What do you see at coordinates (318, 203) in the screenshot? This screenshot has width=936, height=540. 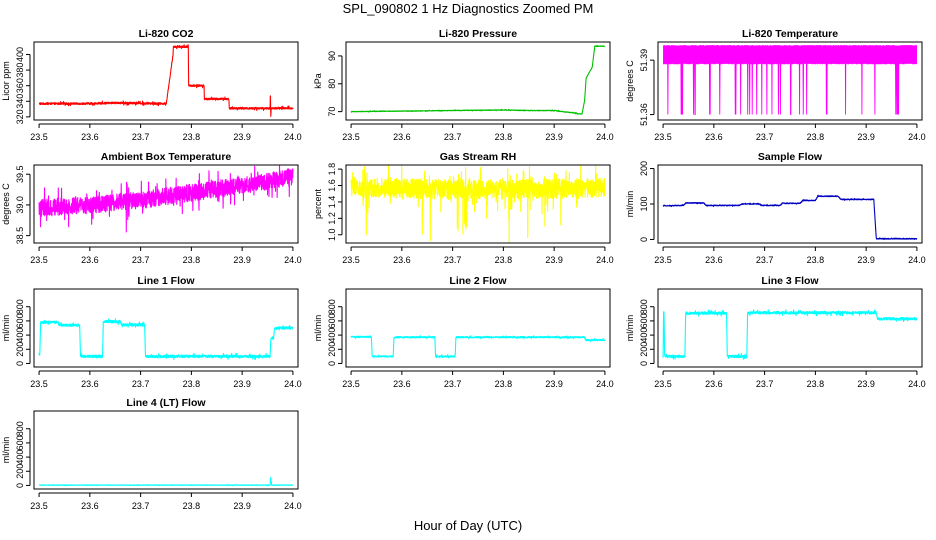 I see `y-axis-label: percent` at bounding box center [318, 203].